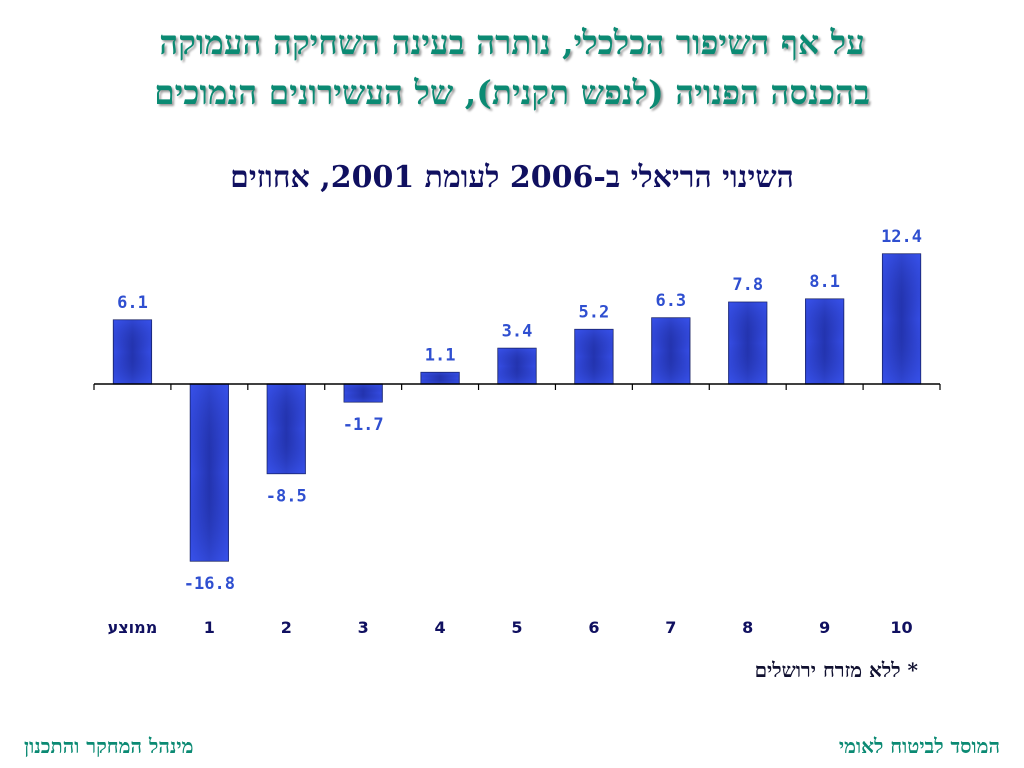 The image size is (1024, 768). What do you see at coordinates (747, 627) in the screenshot?
I see `tick-label: 8` at bounding box center [747, 627].